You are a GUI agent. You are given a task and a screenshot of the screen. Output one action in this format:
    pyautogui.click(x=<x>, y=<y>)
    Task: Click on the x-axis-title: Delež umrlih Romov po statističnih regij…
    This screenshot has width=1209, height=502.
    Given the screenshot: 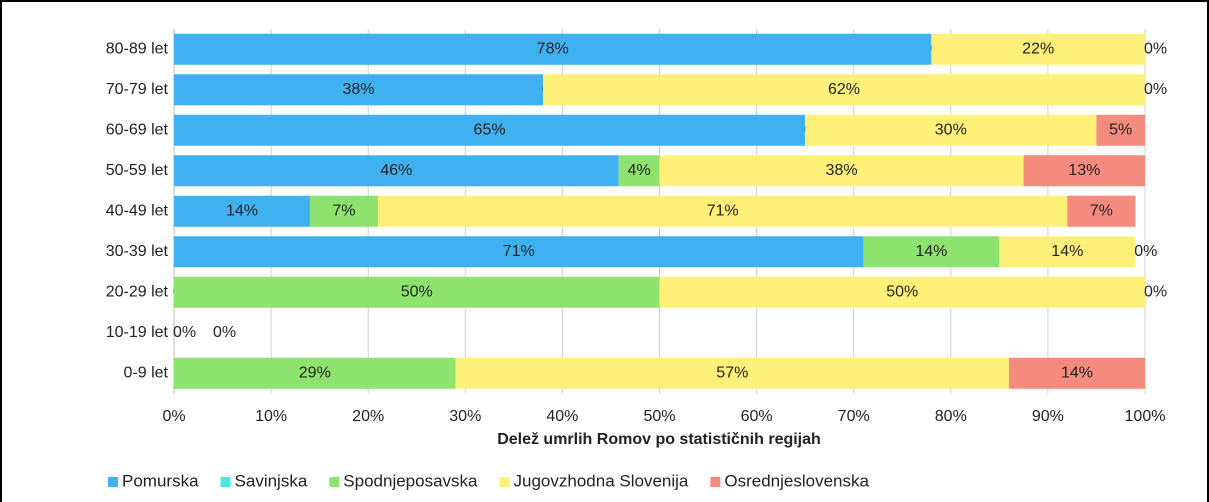 What is the action you would take?
    pyautogui.click(x=659, y=439)
    